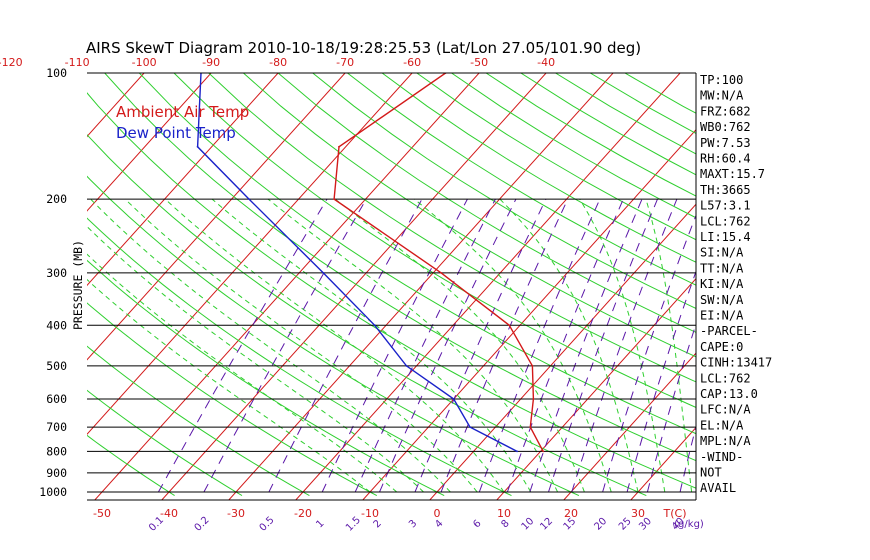 The width and height of the screenshot is (870, 560). I want to click on bottom-temp-tick-label: 30, so click(638, 513).